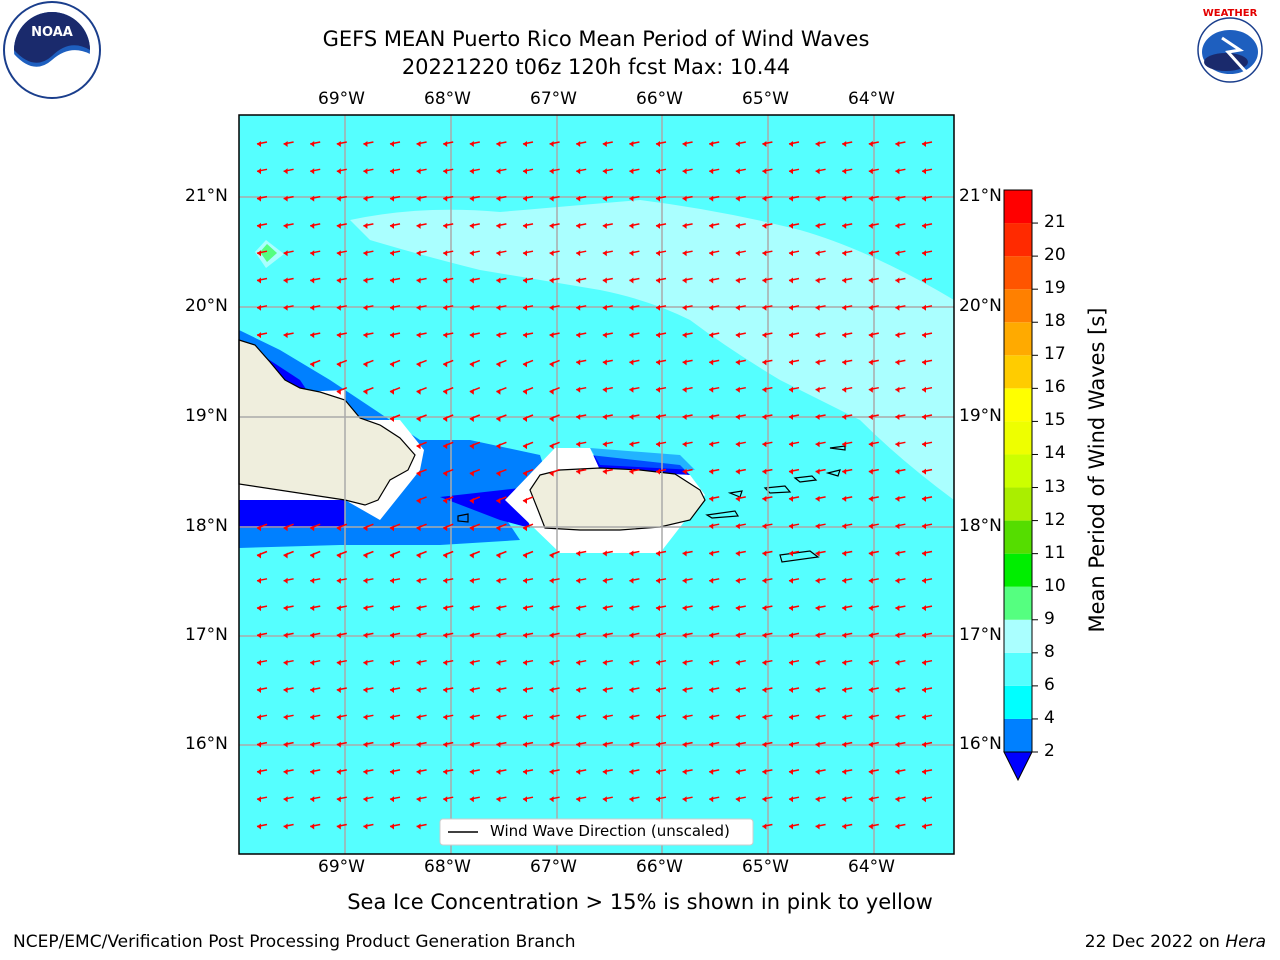 Image resolution: width=1280 pixels, height=960 pixels. What do you see at coordinates (1097, 470) in the screenshot?
I see `colorbar-title: Mean Period of Wind Waves [s]` at bounding box center [1097, 470].